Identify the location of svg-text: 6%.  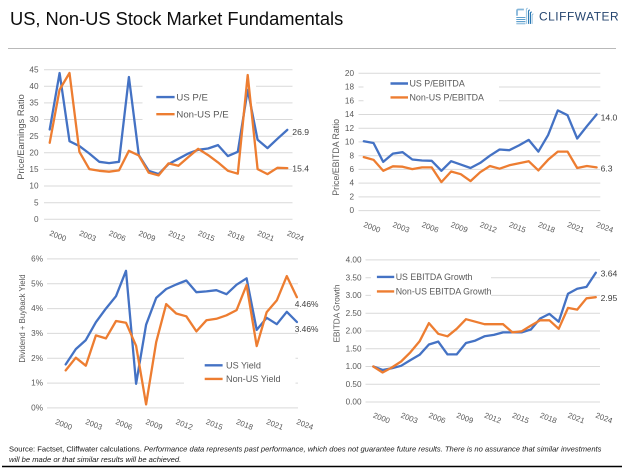
(37, 259).